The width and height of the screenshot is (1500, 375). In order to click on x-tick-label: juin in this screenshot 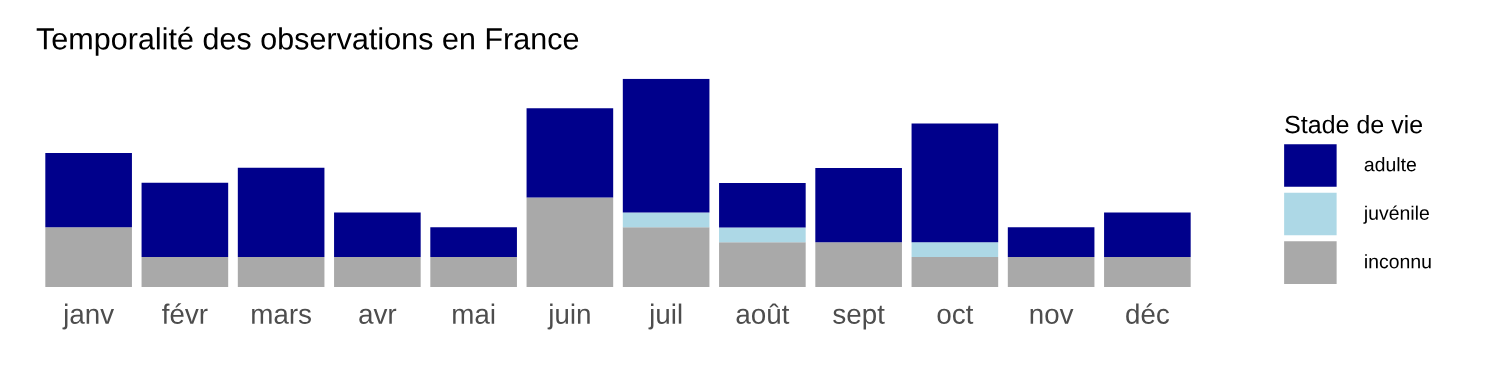, I will do `click(568, 316)`.